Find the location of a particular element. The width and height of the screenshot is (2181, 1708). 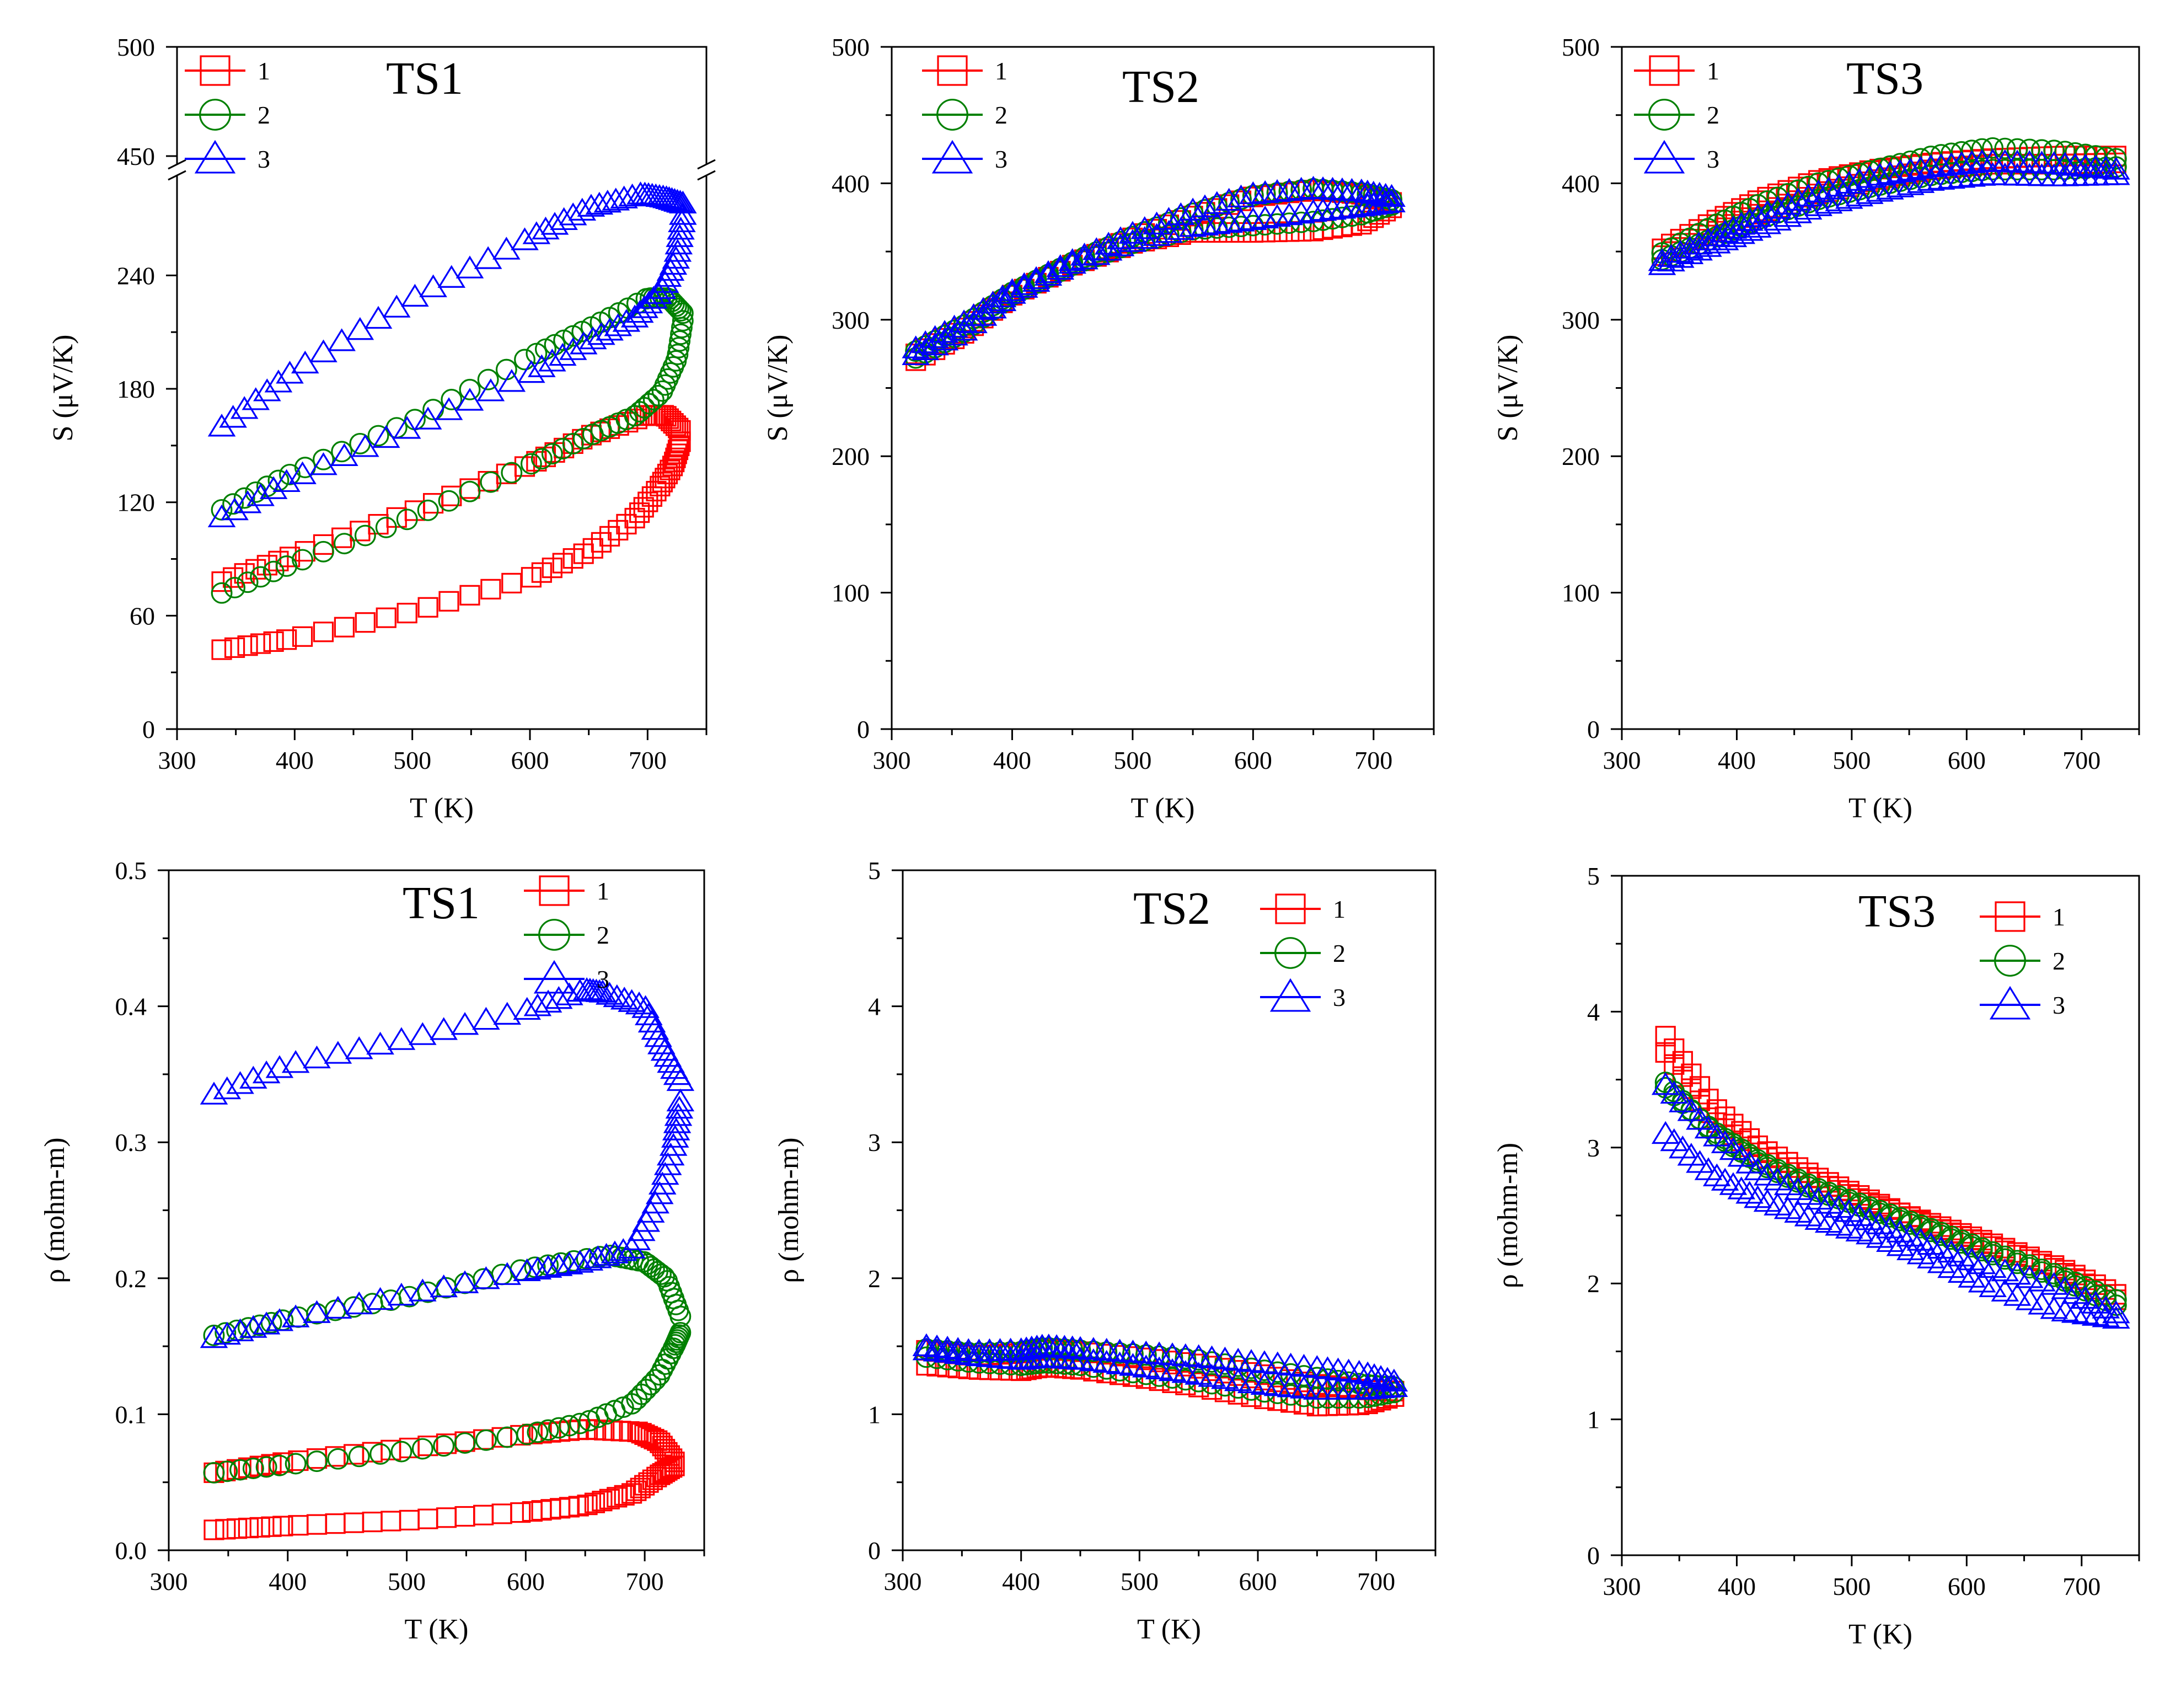

x-tick-label: 300 is located at coordinates (177, 760).